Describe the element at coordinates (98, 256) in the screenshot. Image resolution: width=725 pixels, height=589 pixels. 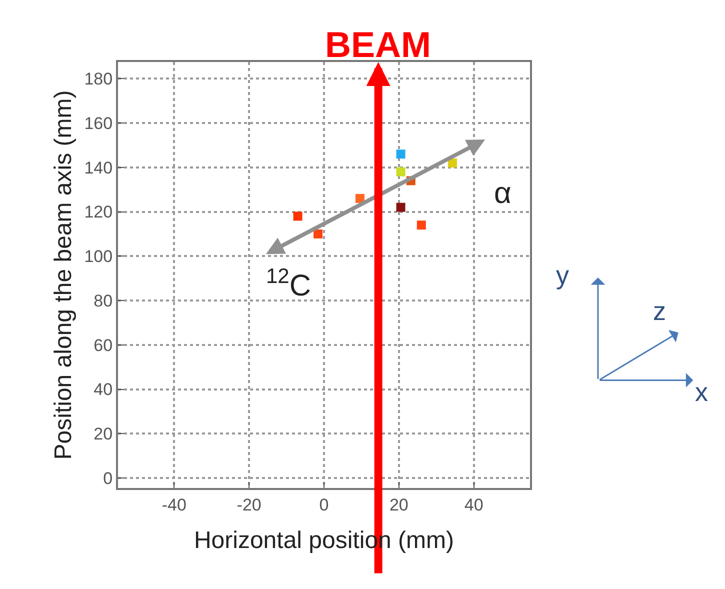
I see `y-tick-label: 100` at that location.